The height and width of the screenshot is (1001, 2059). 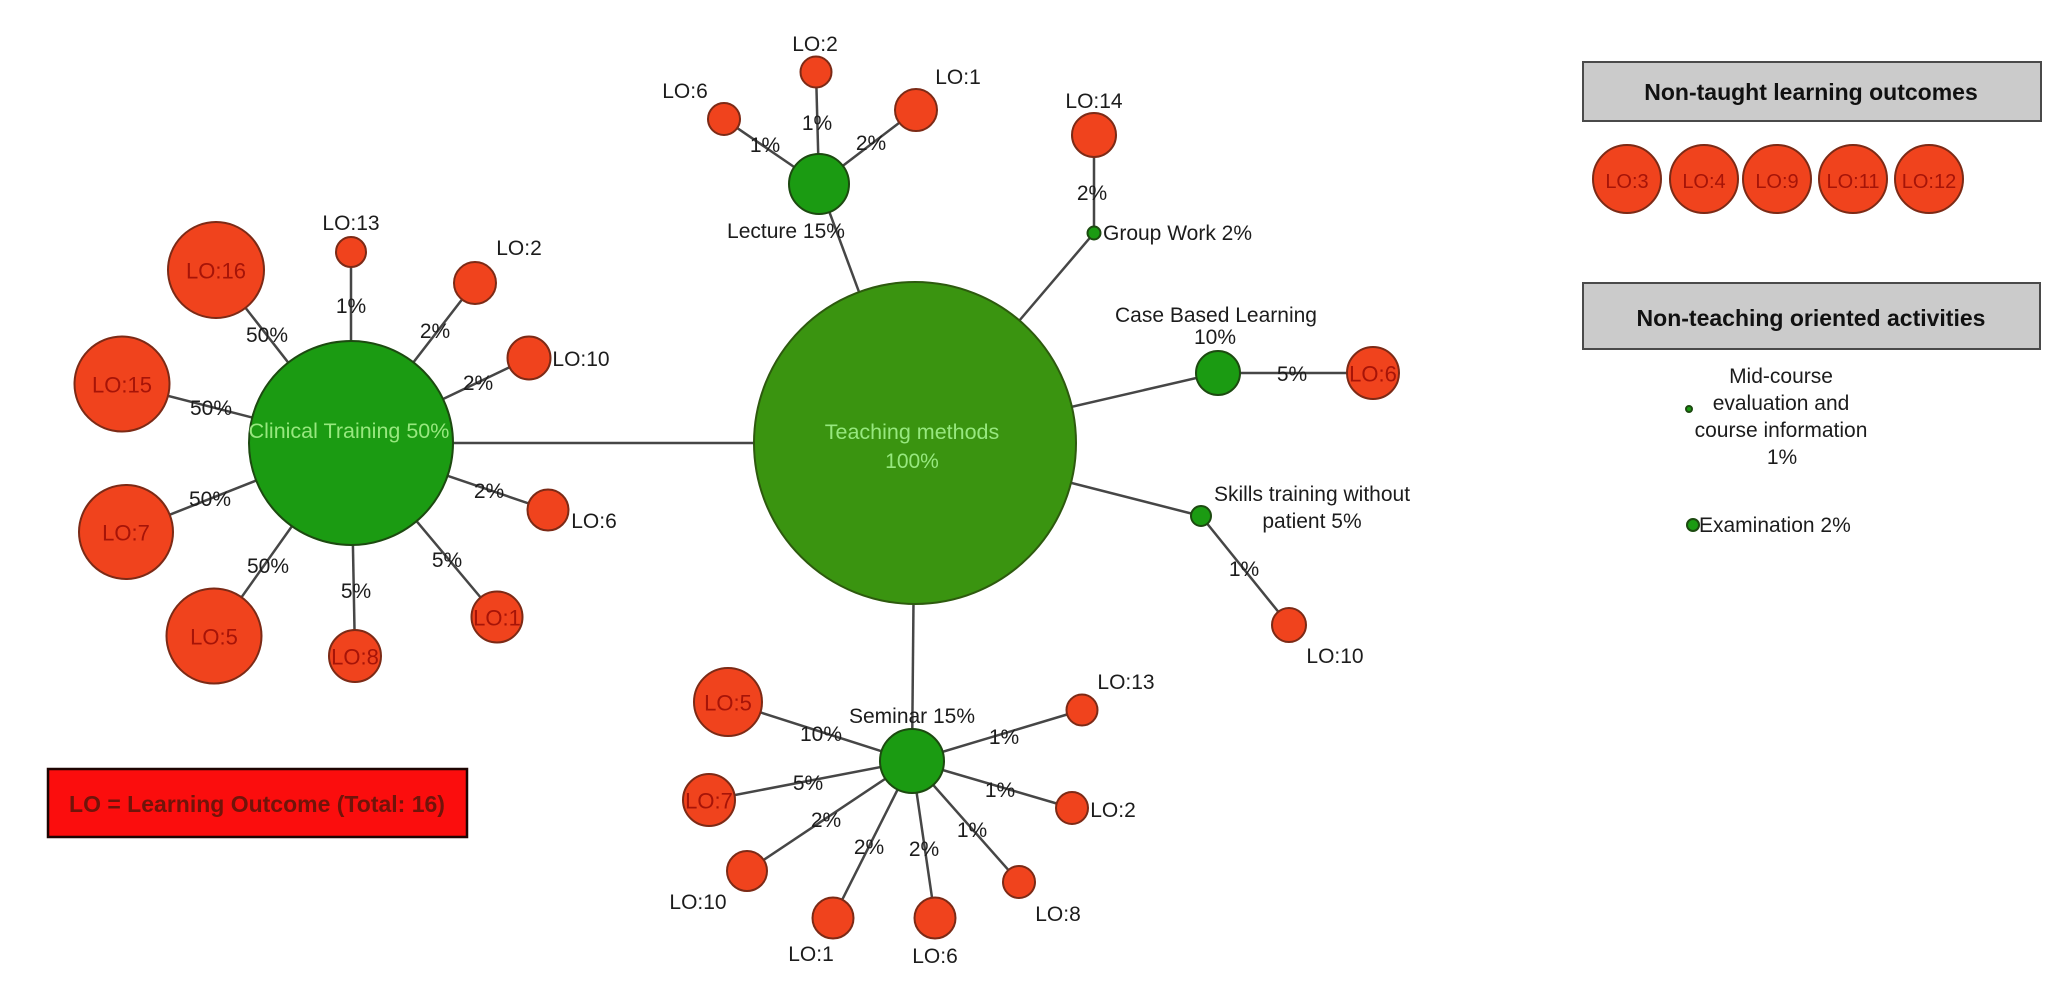 I want to click on svg-text: Skills training without, so click(x=1312, y=494).